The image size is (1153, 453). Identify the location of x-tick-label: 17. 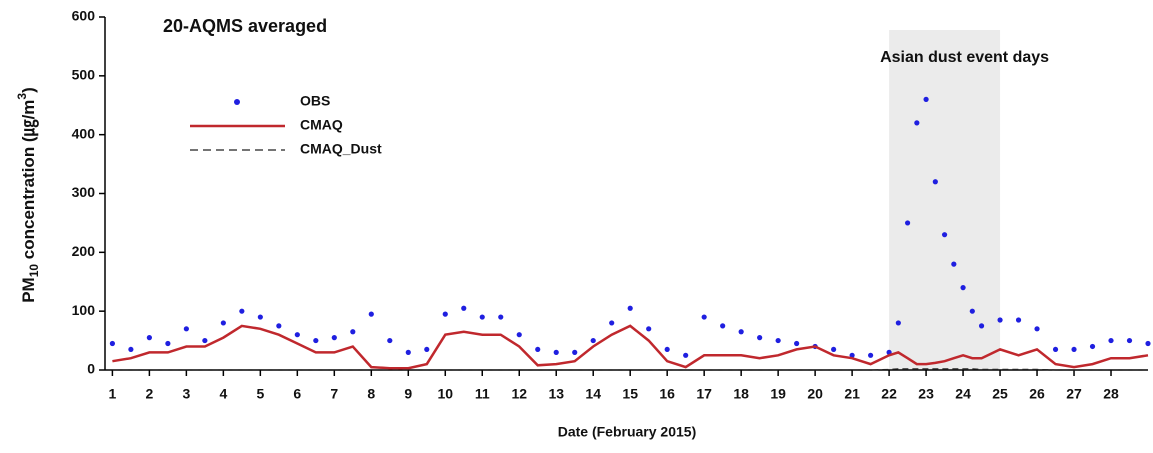
(704, 394).